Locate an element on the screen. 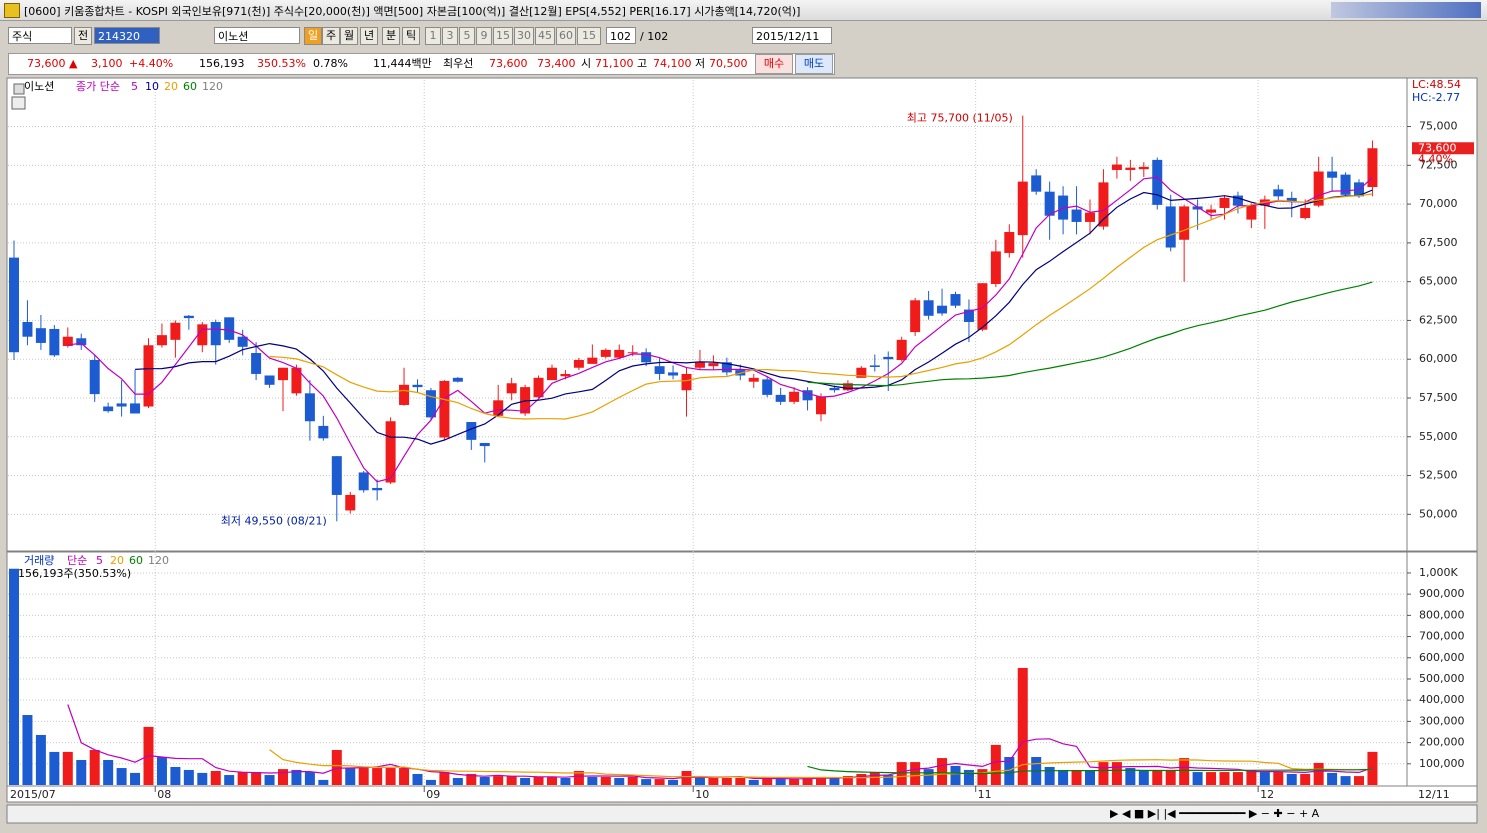 This screenshot has height=833, width=1487. window-buttons is located at coordinates (1406, 10).